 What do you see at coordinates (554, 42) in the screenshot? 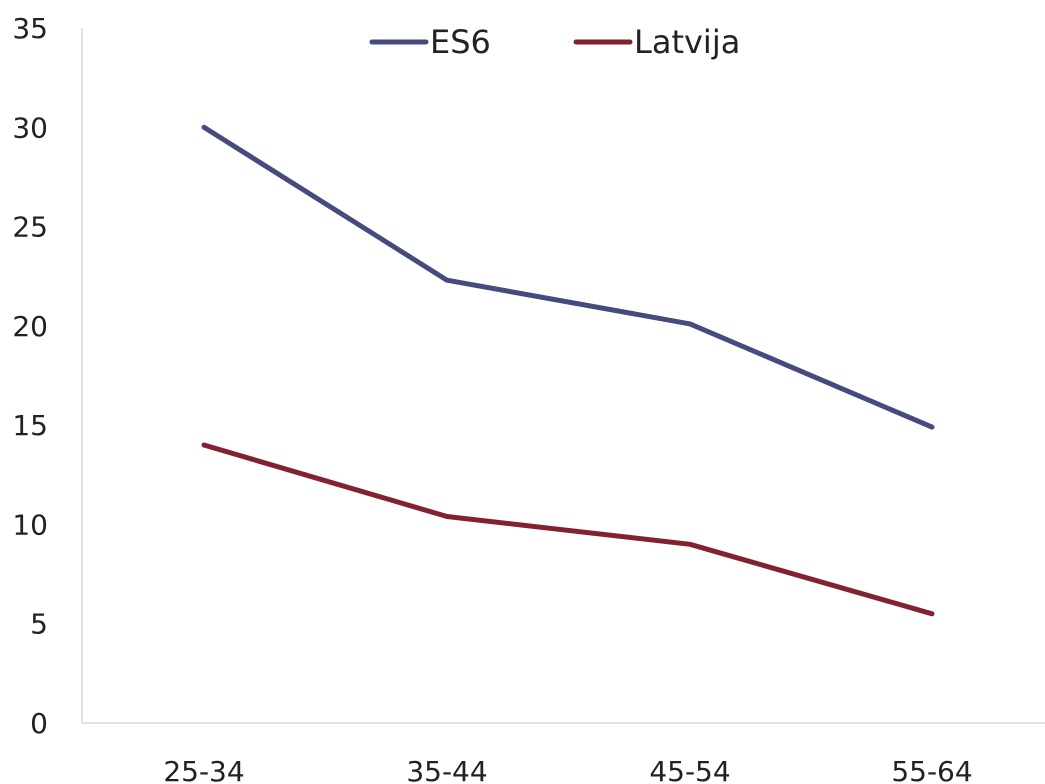
I see `legend: ES6 Latvija` at bounding box center [554, 42].